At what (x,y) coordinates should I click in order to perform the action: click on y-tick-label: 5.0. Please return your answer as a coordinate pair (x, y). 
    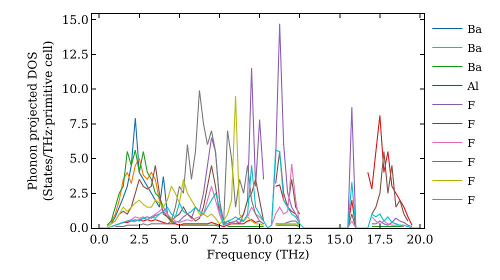
    Looking at the image, I should click on (79, 159).